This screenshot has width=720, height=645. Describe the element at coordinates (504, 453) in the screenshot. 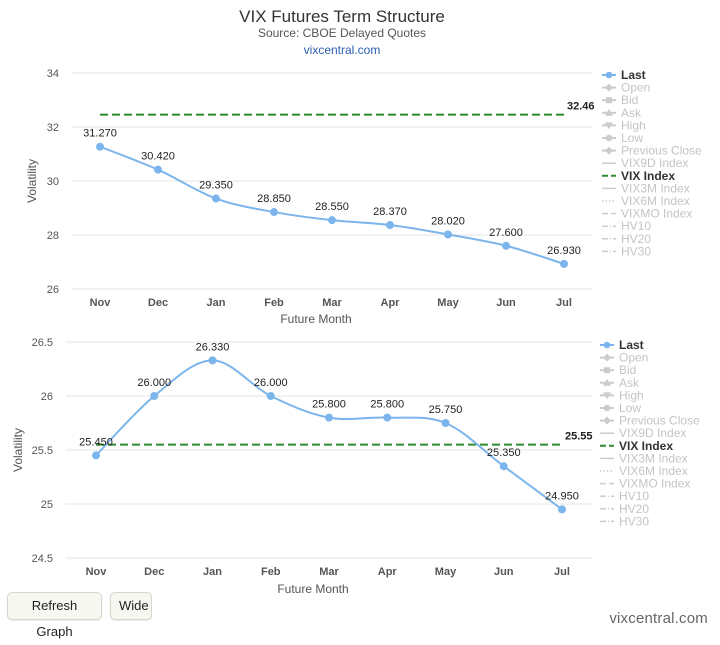

I see `last-series-data-label: 25.350` at that location.